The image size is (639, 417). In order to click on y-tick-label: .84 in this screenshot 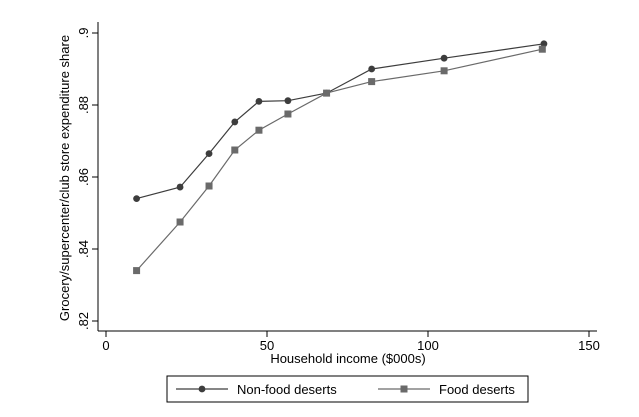, I will do `click(83, 249)`.